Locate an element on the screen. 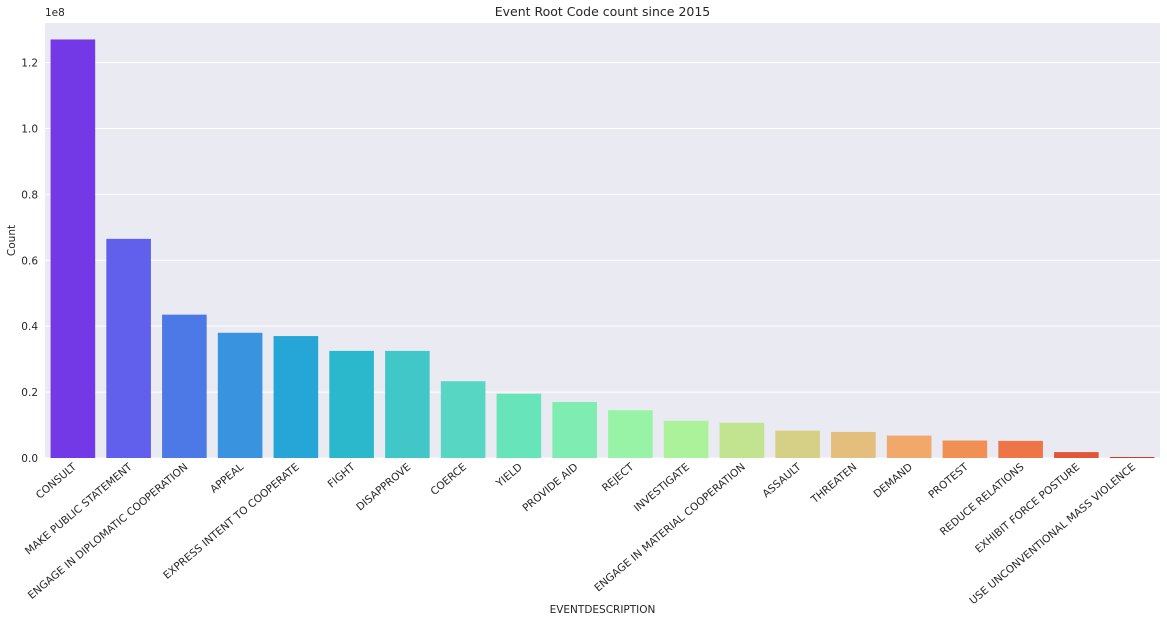 This screenshot has height=623, width=1167. y-tick-label: 0.0 is located at coordinates (29, 459).